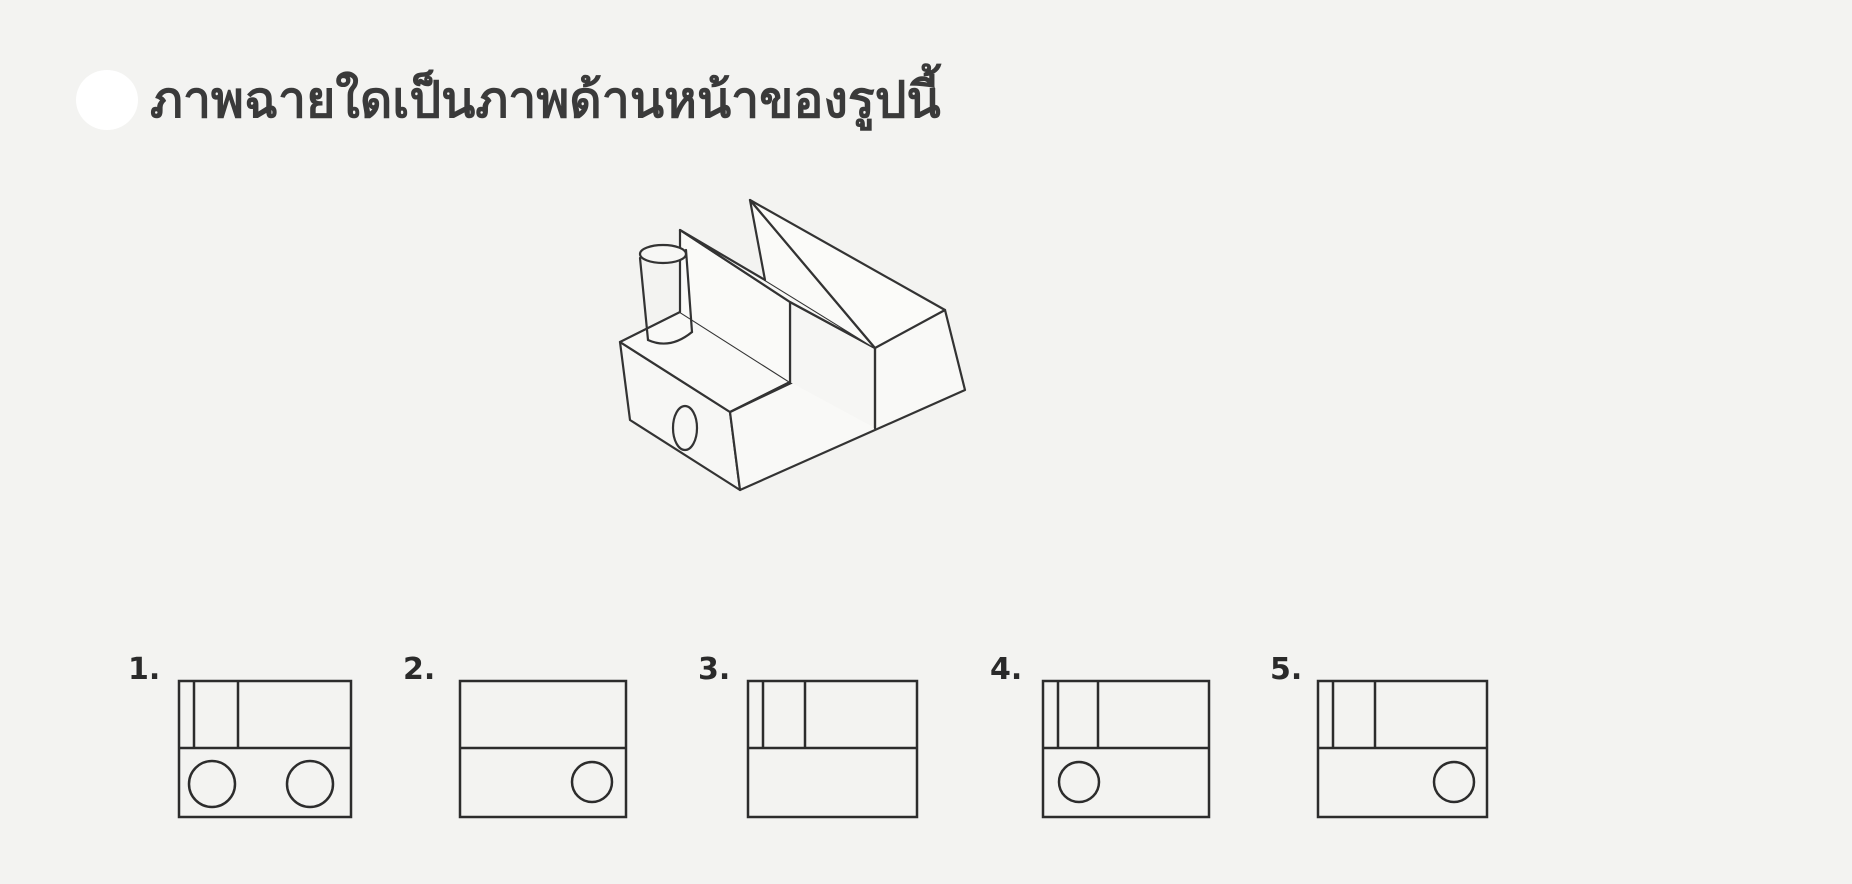  What do you see at coordinates (1454, 782) in the screenshot?
I see `option-5-right-circle-icon` at bounding box center [1454, 782].